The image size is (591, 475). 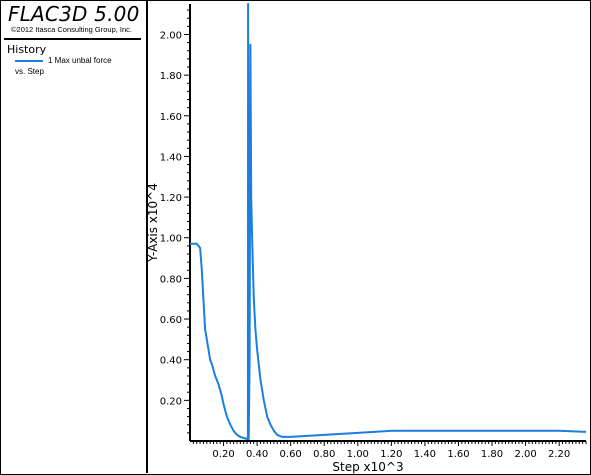 What do you see at coordinates (492, 454) in the screenshot?
I see `x-tick-label: 1.80` at bounding box center [492, 454].